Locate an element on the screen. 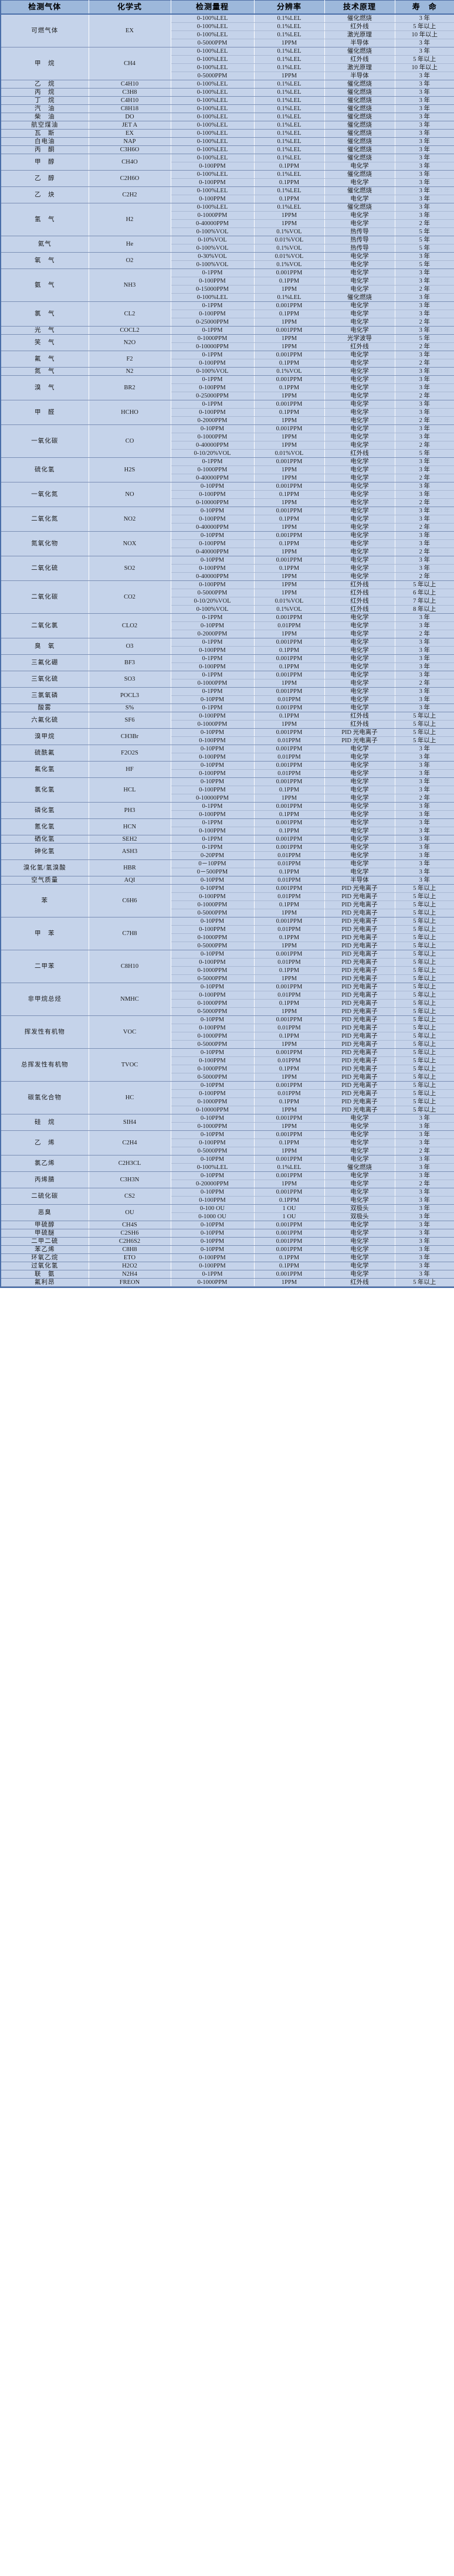 The height and width of the screenshot is (2576, 454). table-row: 二氧化碳 CO2 0-100PPM 1PPM 红外线 5 年以上 is located at coordinates (227, 597).